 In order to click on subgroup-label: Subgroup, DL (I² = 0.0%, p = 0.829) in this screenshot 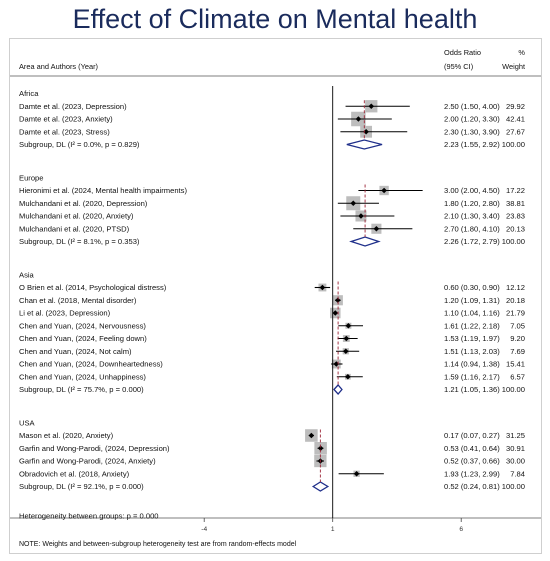, I will do `click(79, 144)`.